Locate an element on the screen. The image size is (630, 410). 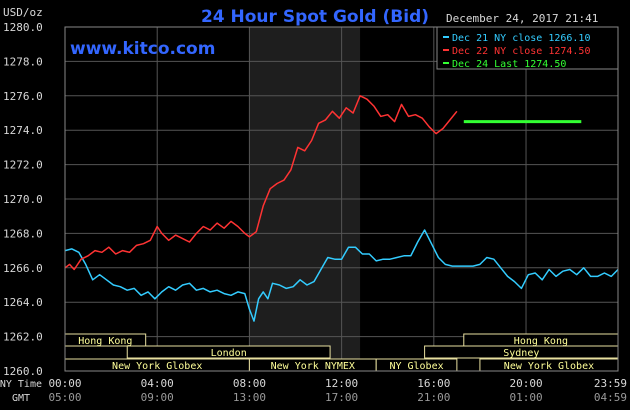
x-tick-label-ny: 12:00 is located at coordinates (341, 383).